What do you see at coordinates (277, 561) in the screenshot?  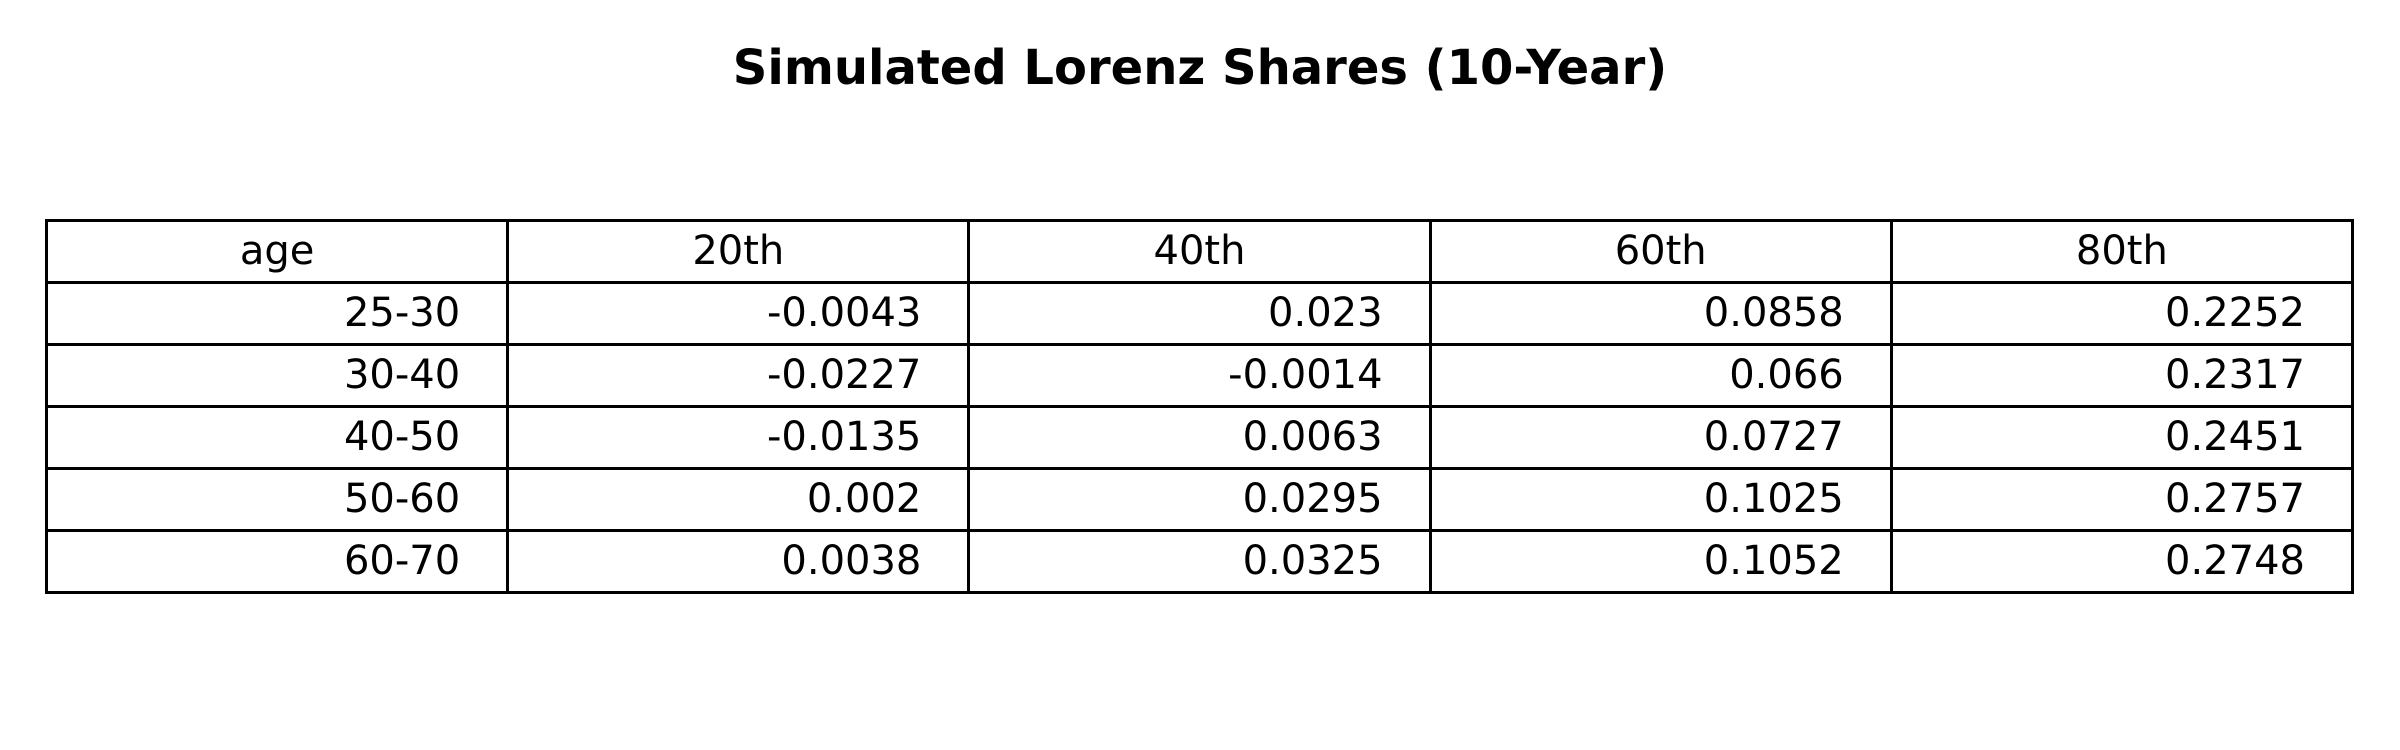 I see `row-label-cell: 60-70` at bounding box center [277, 561].